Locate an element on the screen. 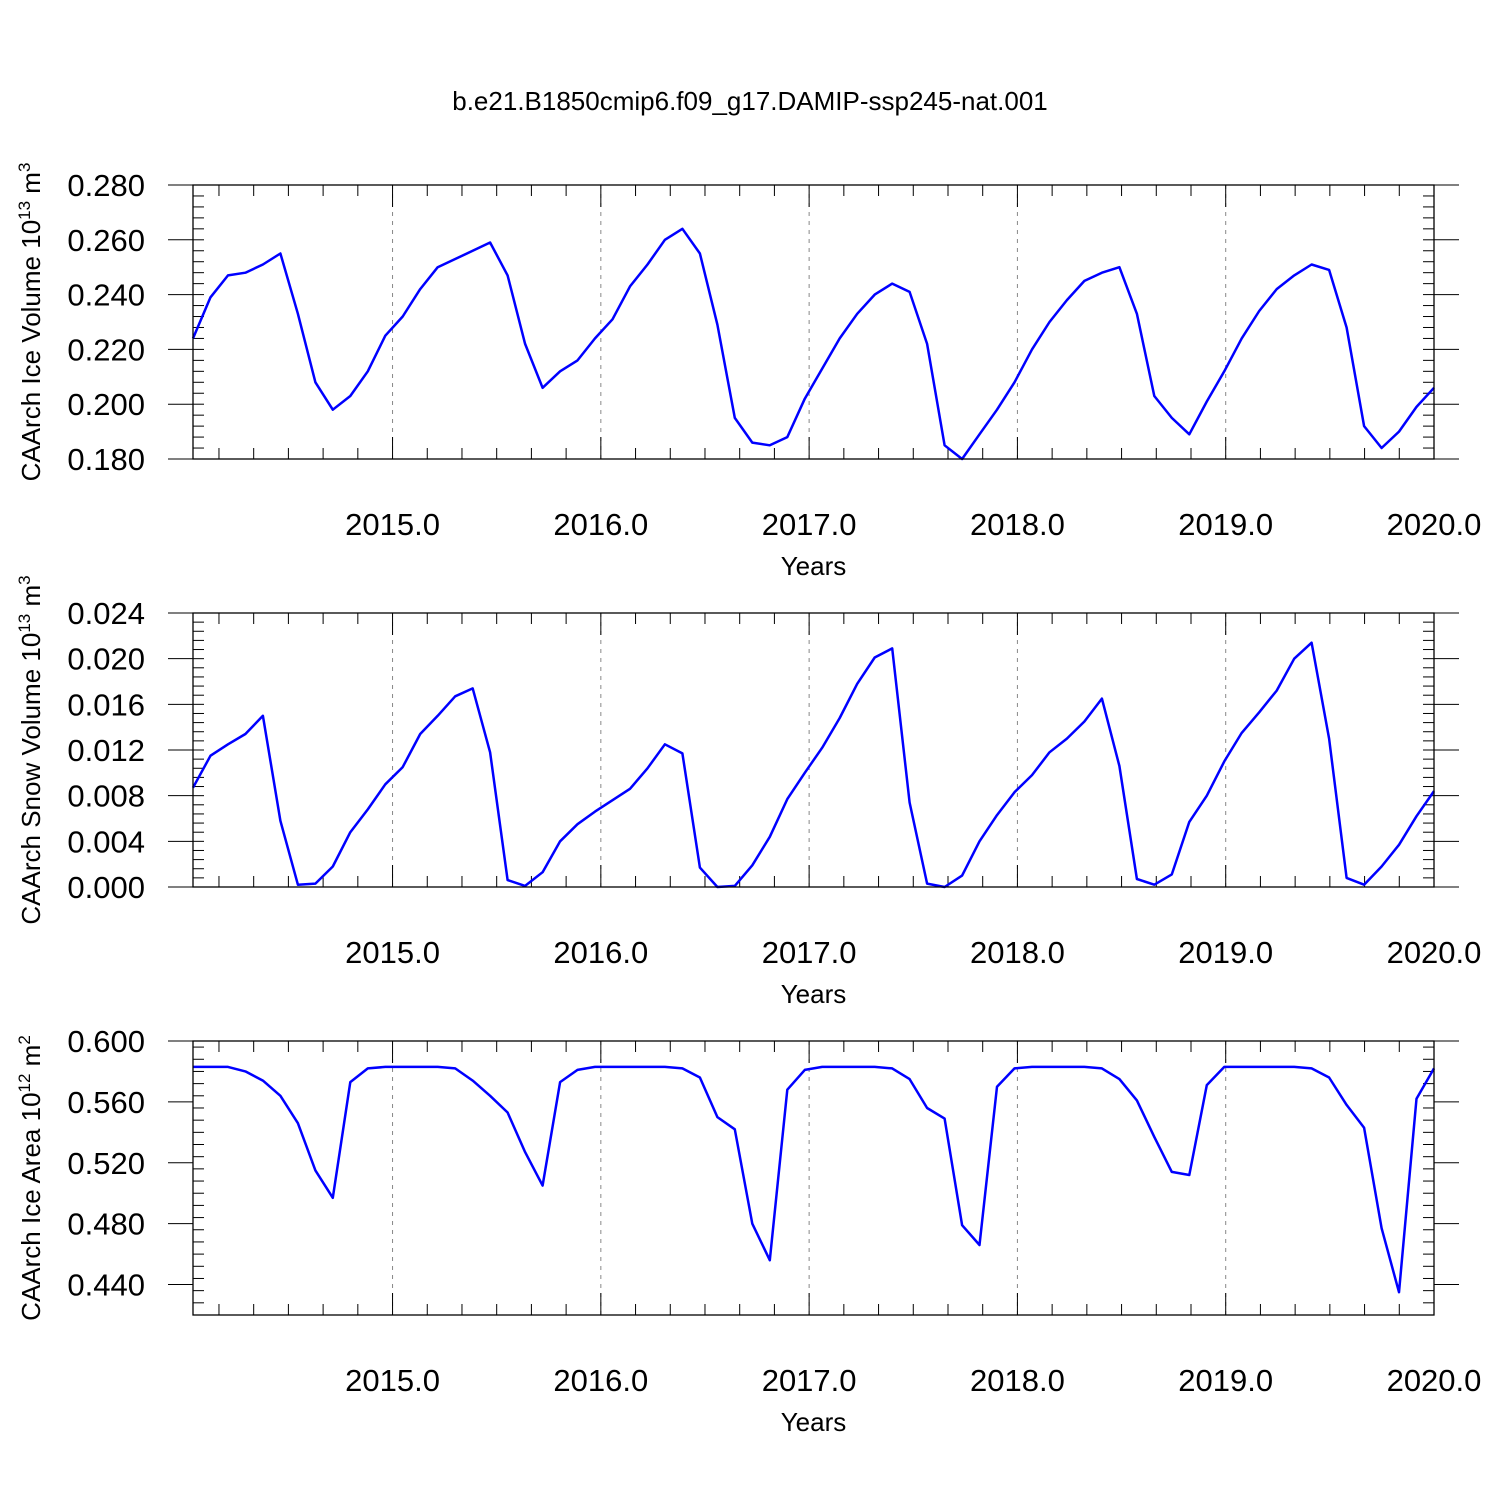 Image resolution: width=1500 pixels, height=1500 pixels. y-tick-label: 0.280 is located at coordinates (106, 185).